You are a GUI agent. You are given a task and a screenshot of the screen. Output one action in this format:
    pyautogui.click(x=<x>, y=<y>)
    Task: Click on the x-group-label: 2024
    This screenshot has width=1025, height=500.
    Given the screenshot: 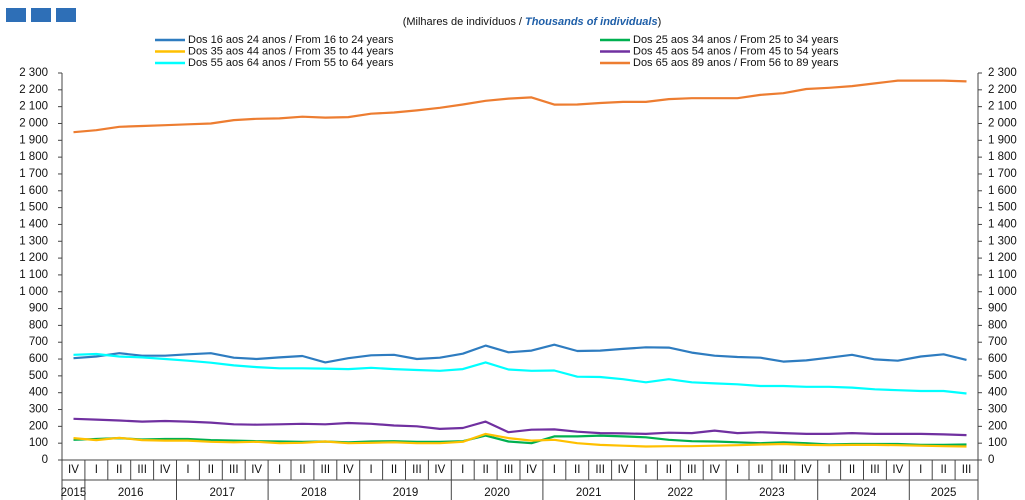 What is the action you would take?
    pyautogui.click(x=864, y=493)
    